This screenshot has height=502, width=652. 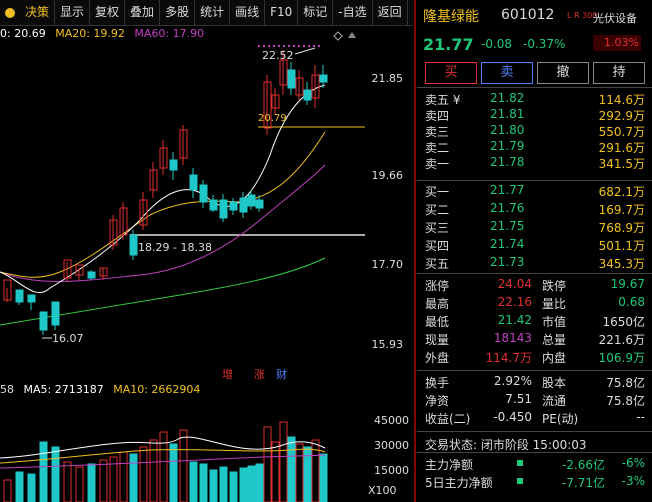 What do you see at coordinates (507, 162) in the screenshot?
I see `order-price: 21.78` at bounding box center [507, 162].